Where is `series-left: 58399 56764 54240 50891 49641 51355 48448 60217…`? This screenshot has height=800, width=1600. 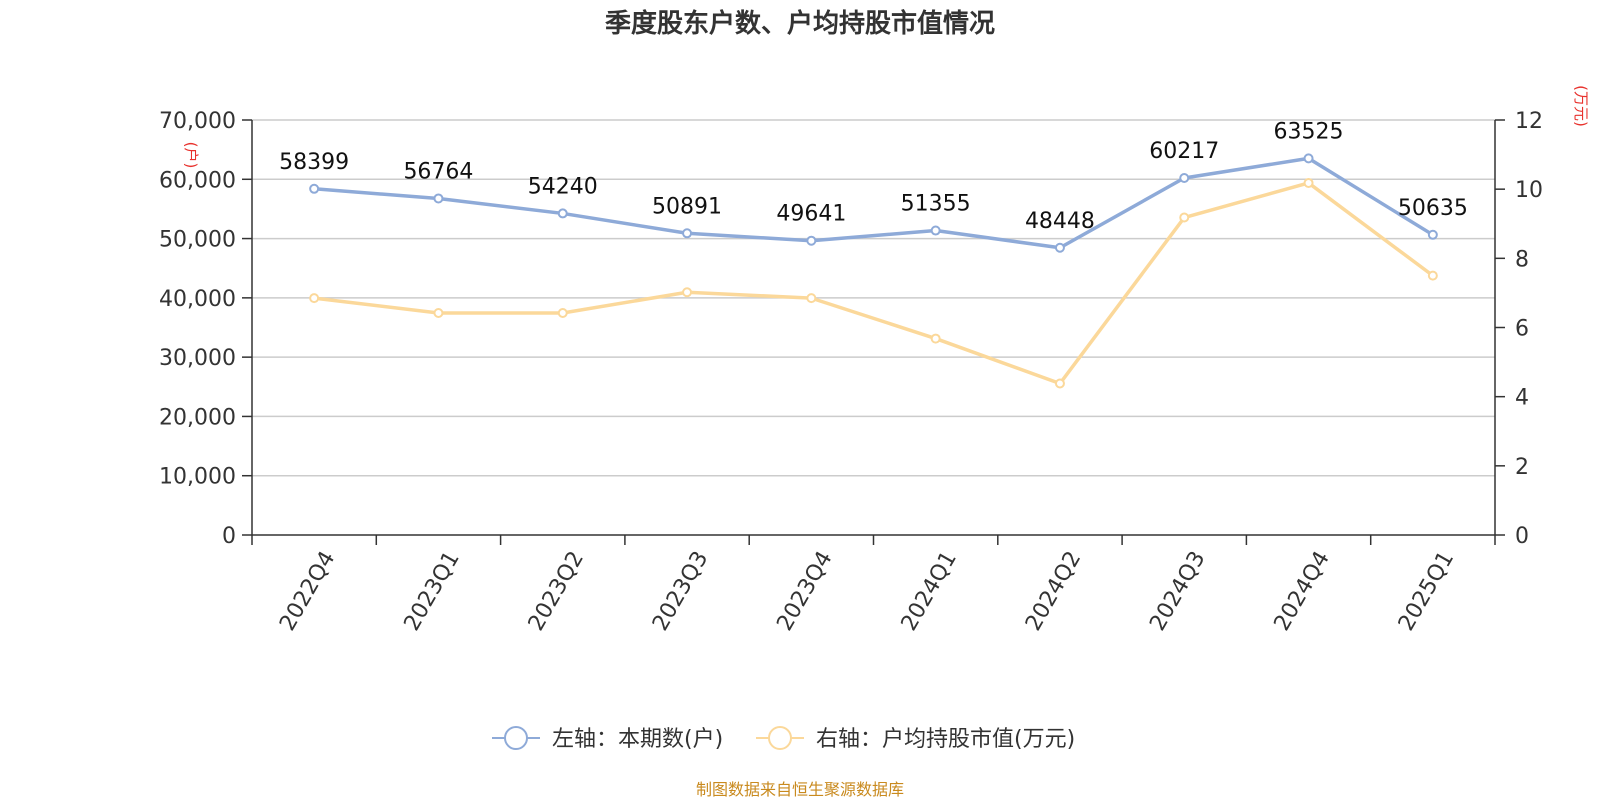
series-left: 58399 56764 54240 50891 49641 51355 48448 60217… is located at coordinates (873, 186).